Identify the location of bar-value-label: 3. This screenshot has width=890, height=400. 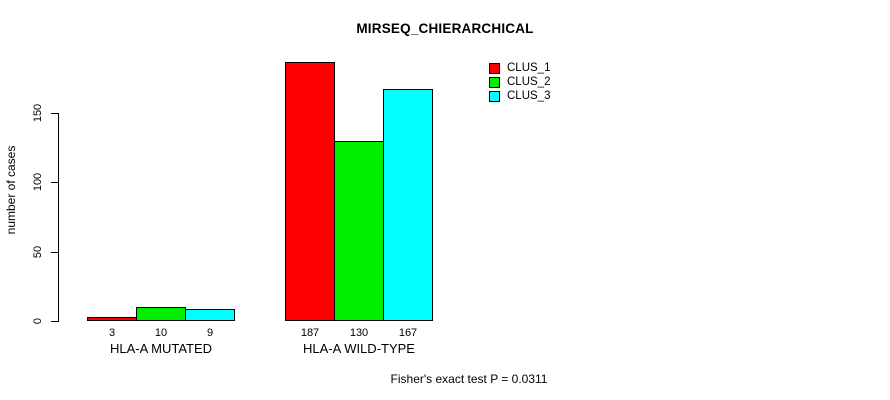
(112, 333).